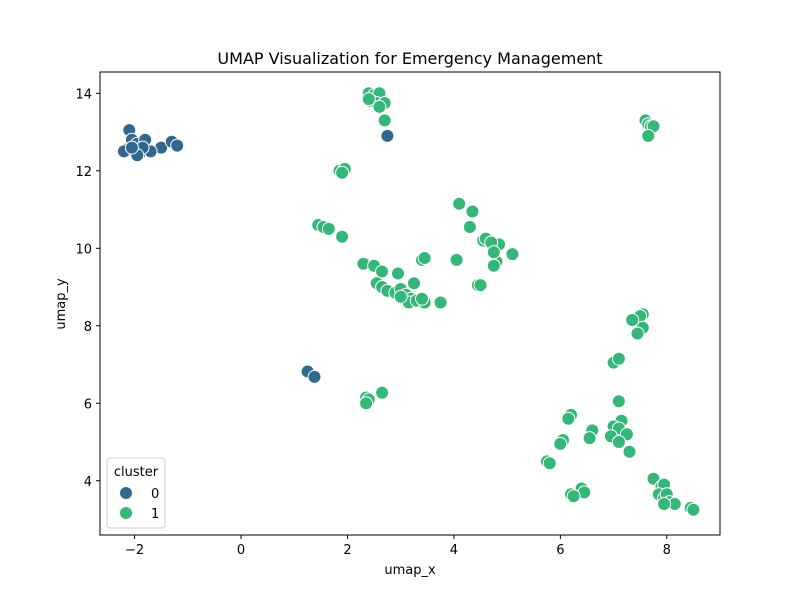 This screenshot has width=800, height=600. Describe the element at coordinates (83, 172) in the screenshot. I see `y-tick-label: 12` at that location.